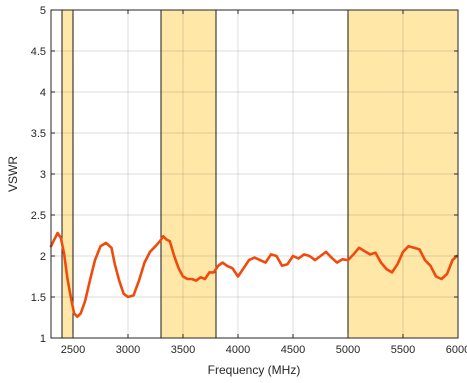 The image size is (467, 383). Describe the element at coordinates (238, 350) in the screenshot. I see `x-tick-label: 4000` at that location.